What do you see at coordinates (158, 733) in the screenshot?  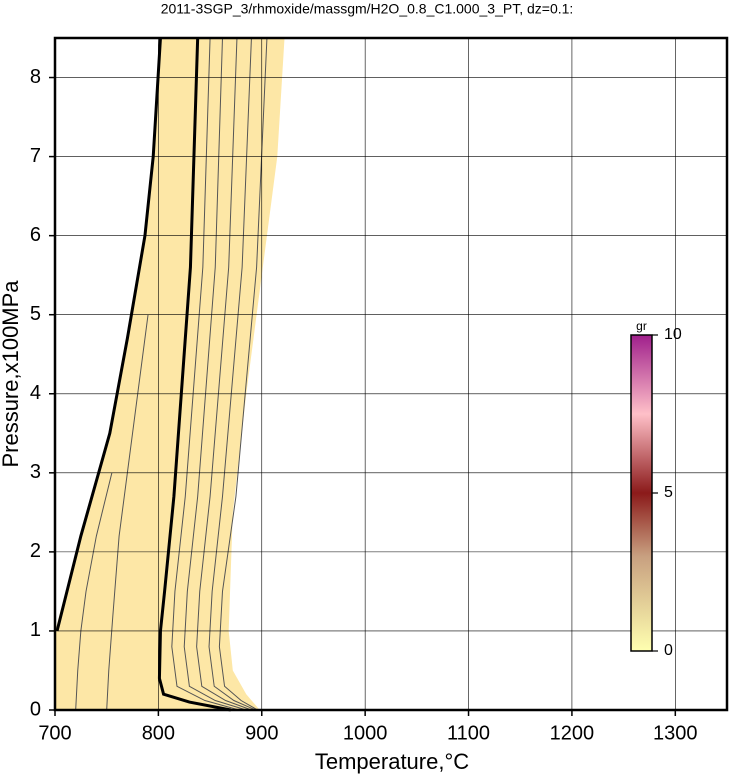 I see `x-tick-label: 800` at bounding box center [158, 733].